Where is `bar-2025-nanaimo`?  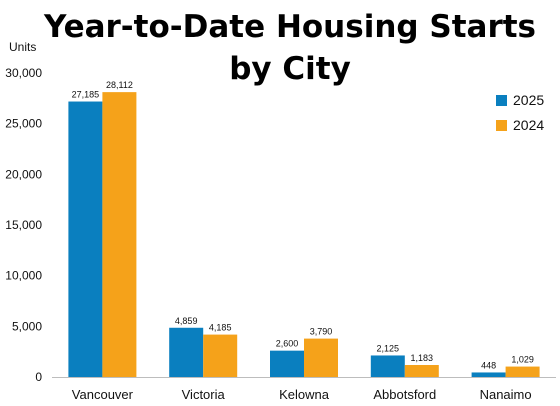 bar-2025-nanaimo is located at coordinates (488, 374).